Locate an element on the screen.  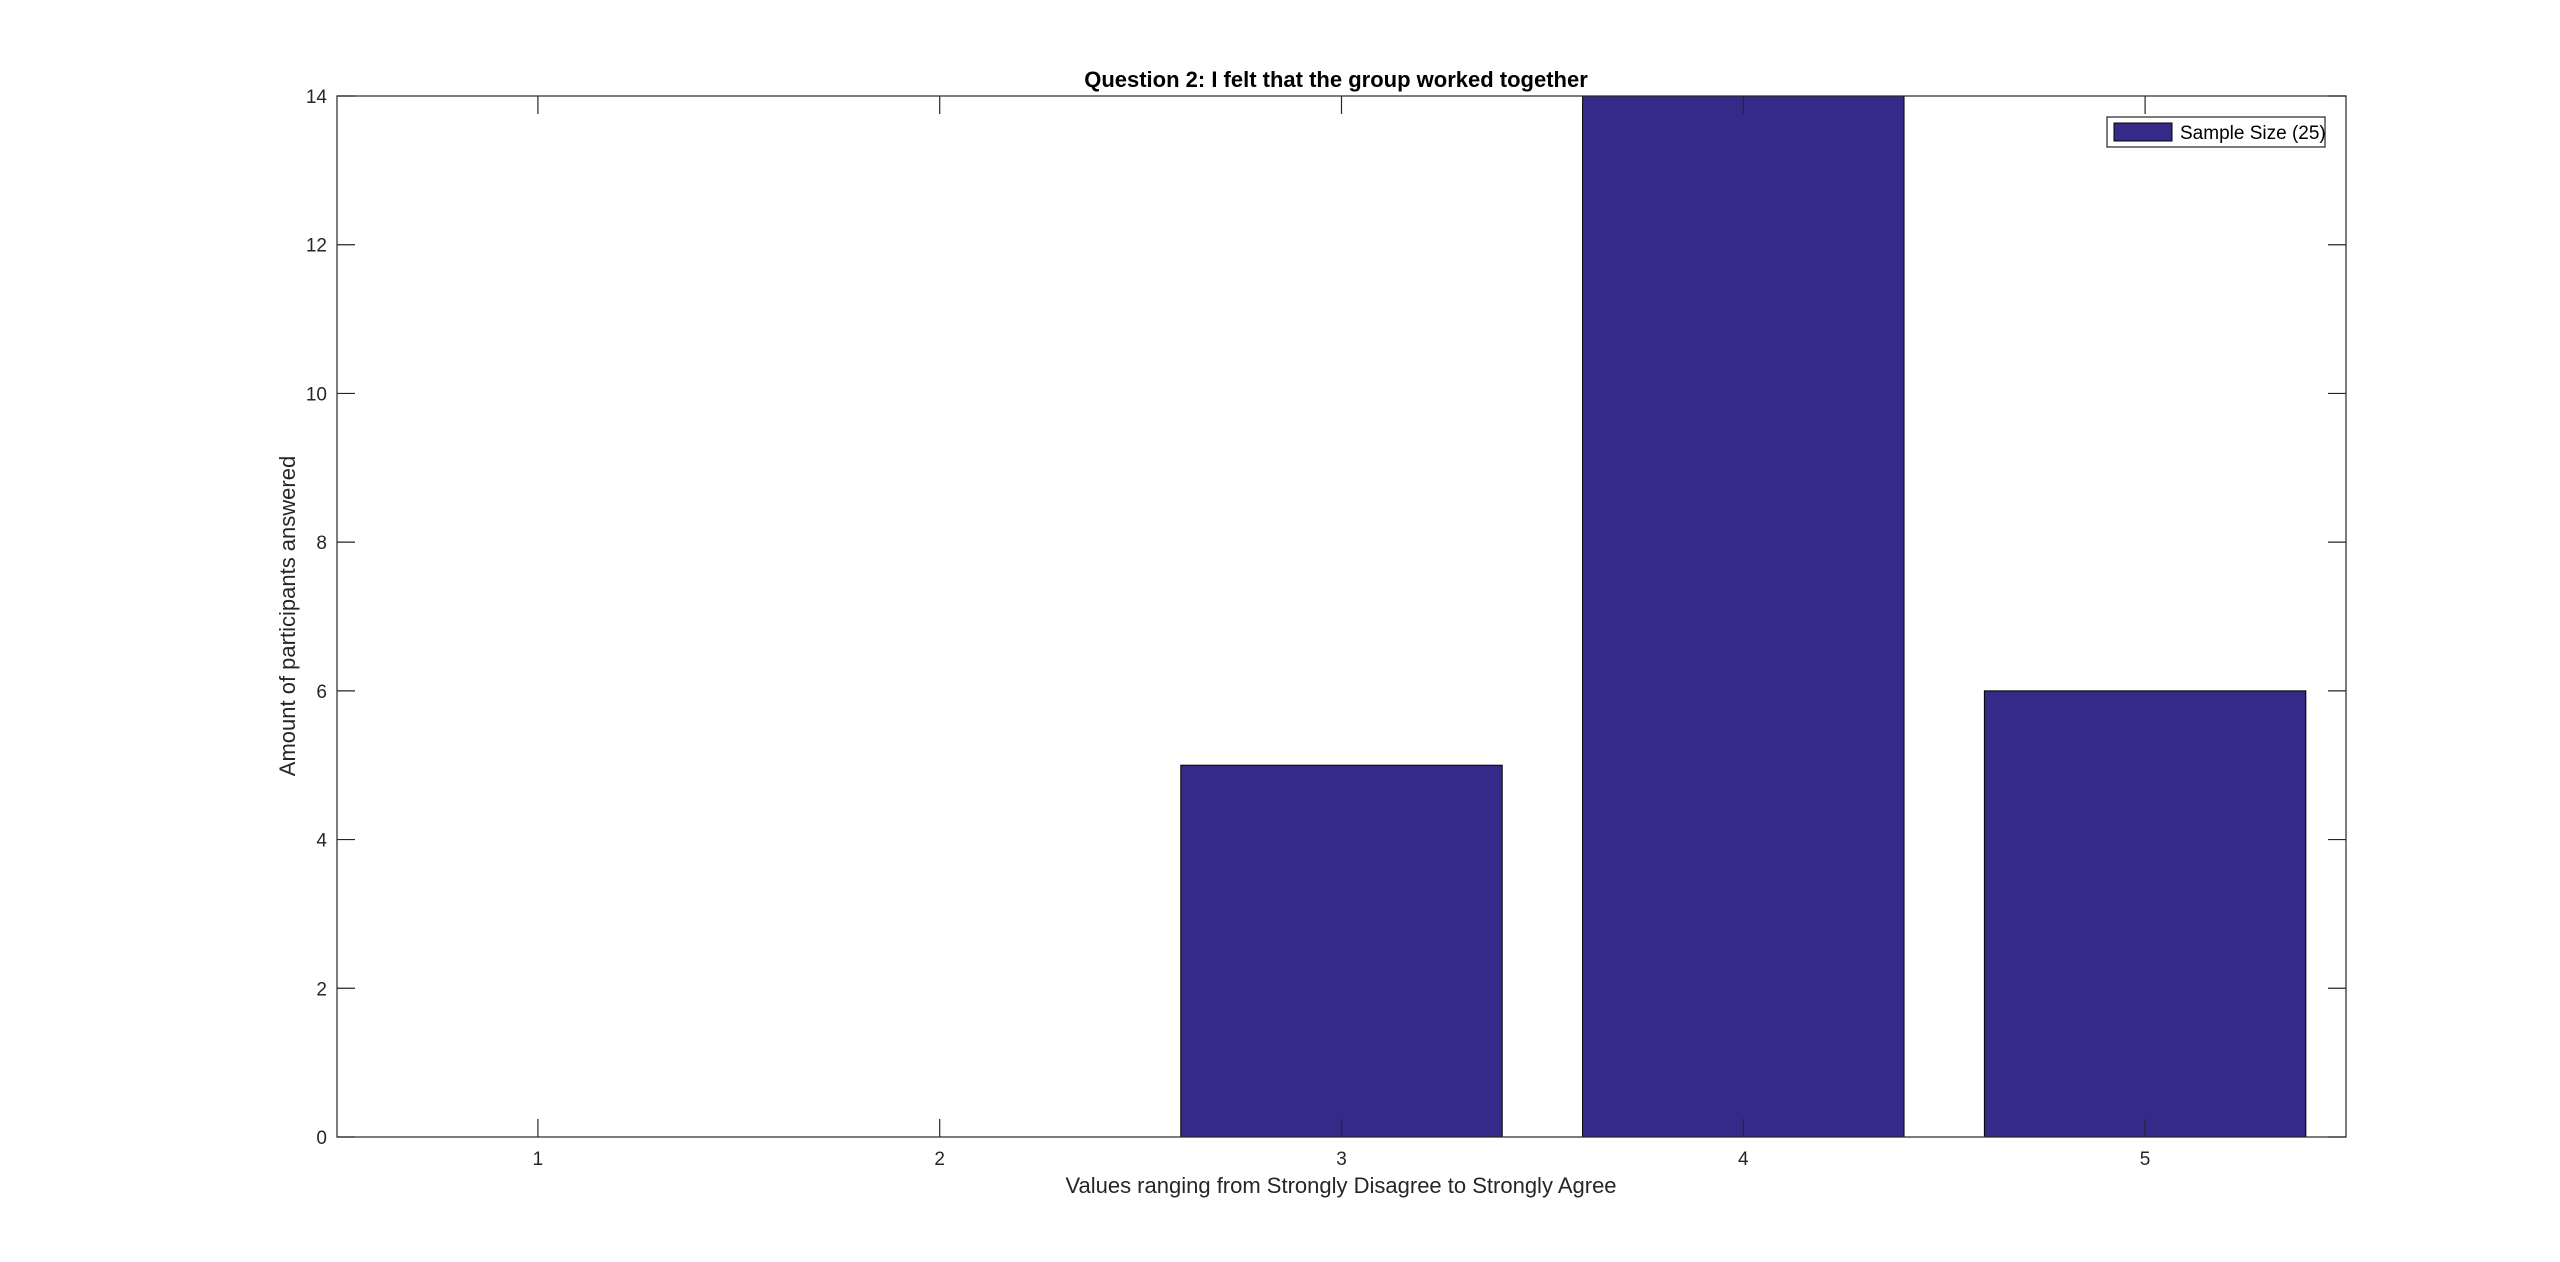
legend: Sample Size (25) is located at coordinates (2216, 132).